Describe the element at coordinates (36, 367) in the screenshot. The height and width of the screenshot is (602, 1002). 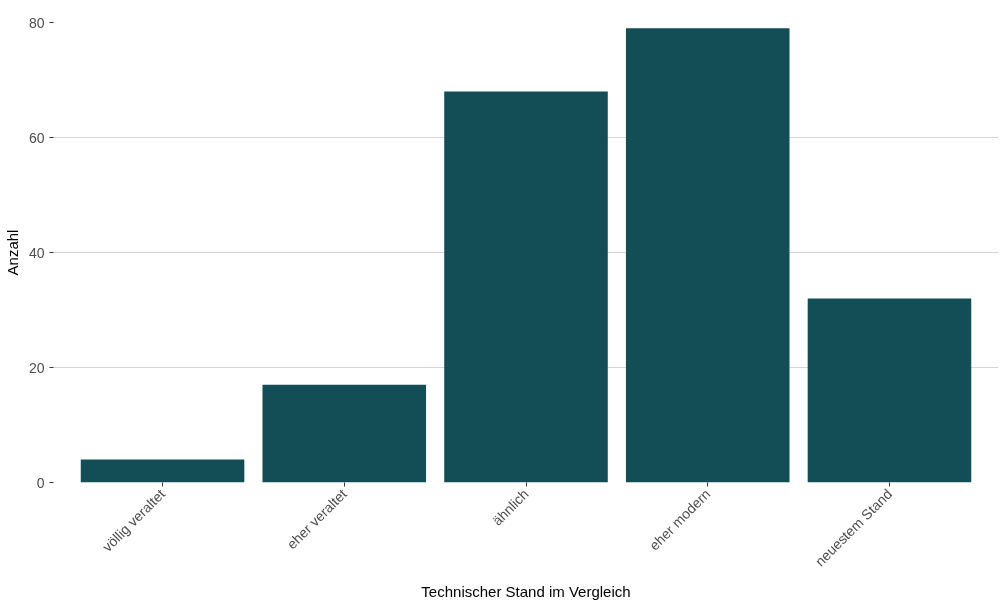
I see `y-tick-label: 20` at that location.